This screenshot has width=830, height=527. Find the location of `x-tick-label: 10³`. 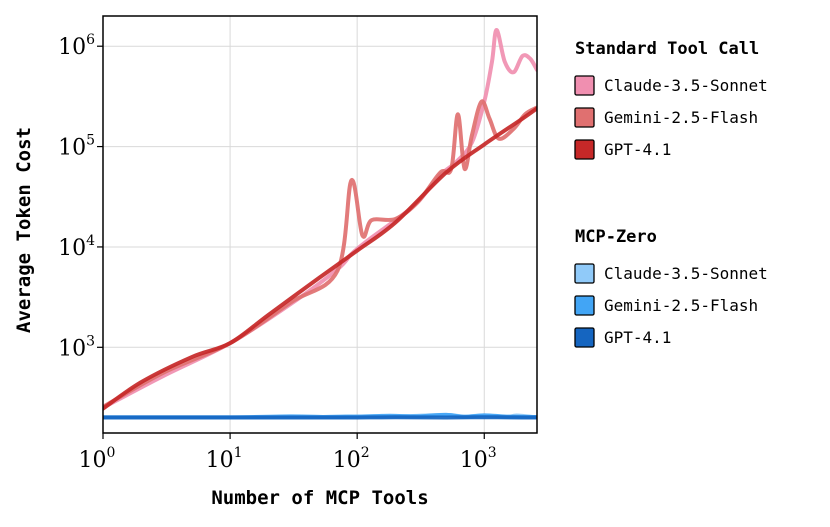

x-tick-label: 10³ is located at coordinates (478, 459).